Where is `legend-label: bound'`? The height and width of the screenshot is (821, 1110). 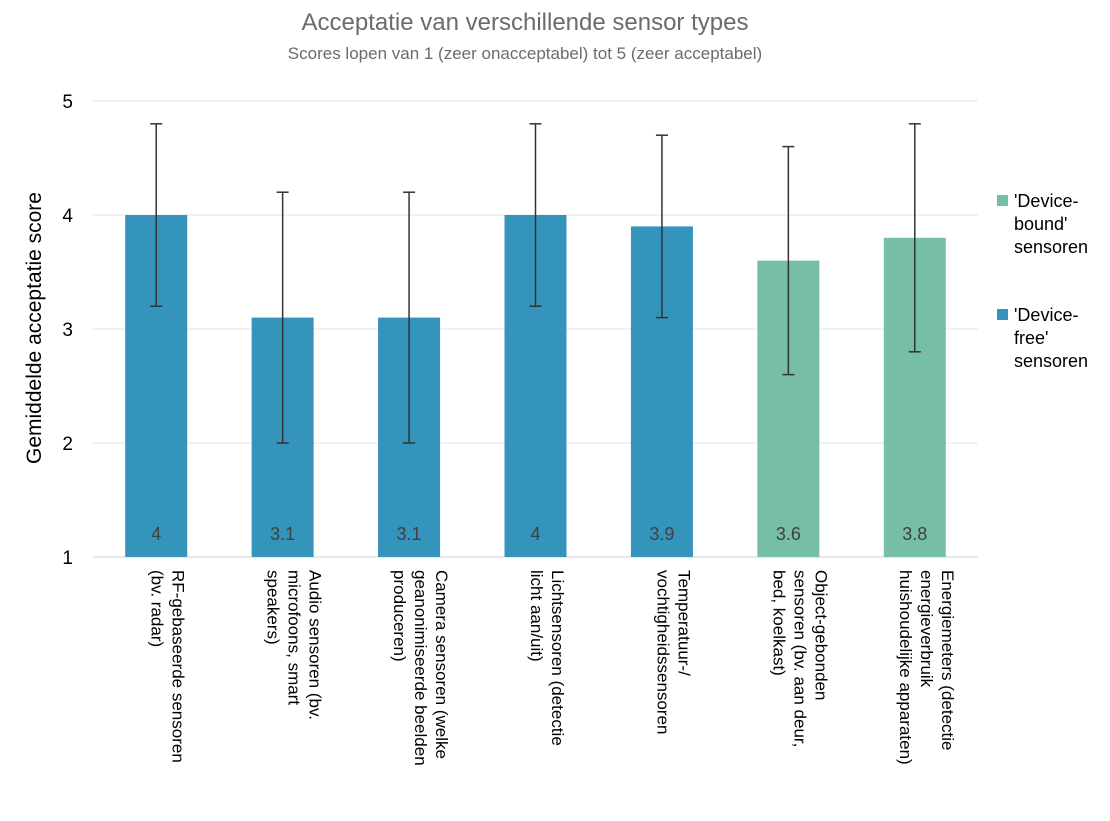 legend-label: bound' is located at coordinates (1041, 224).